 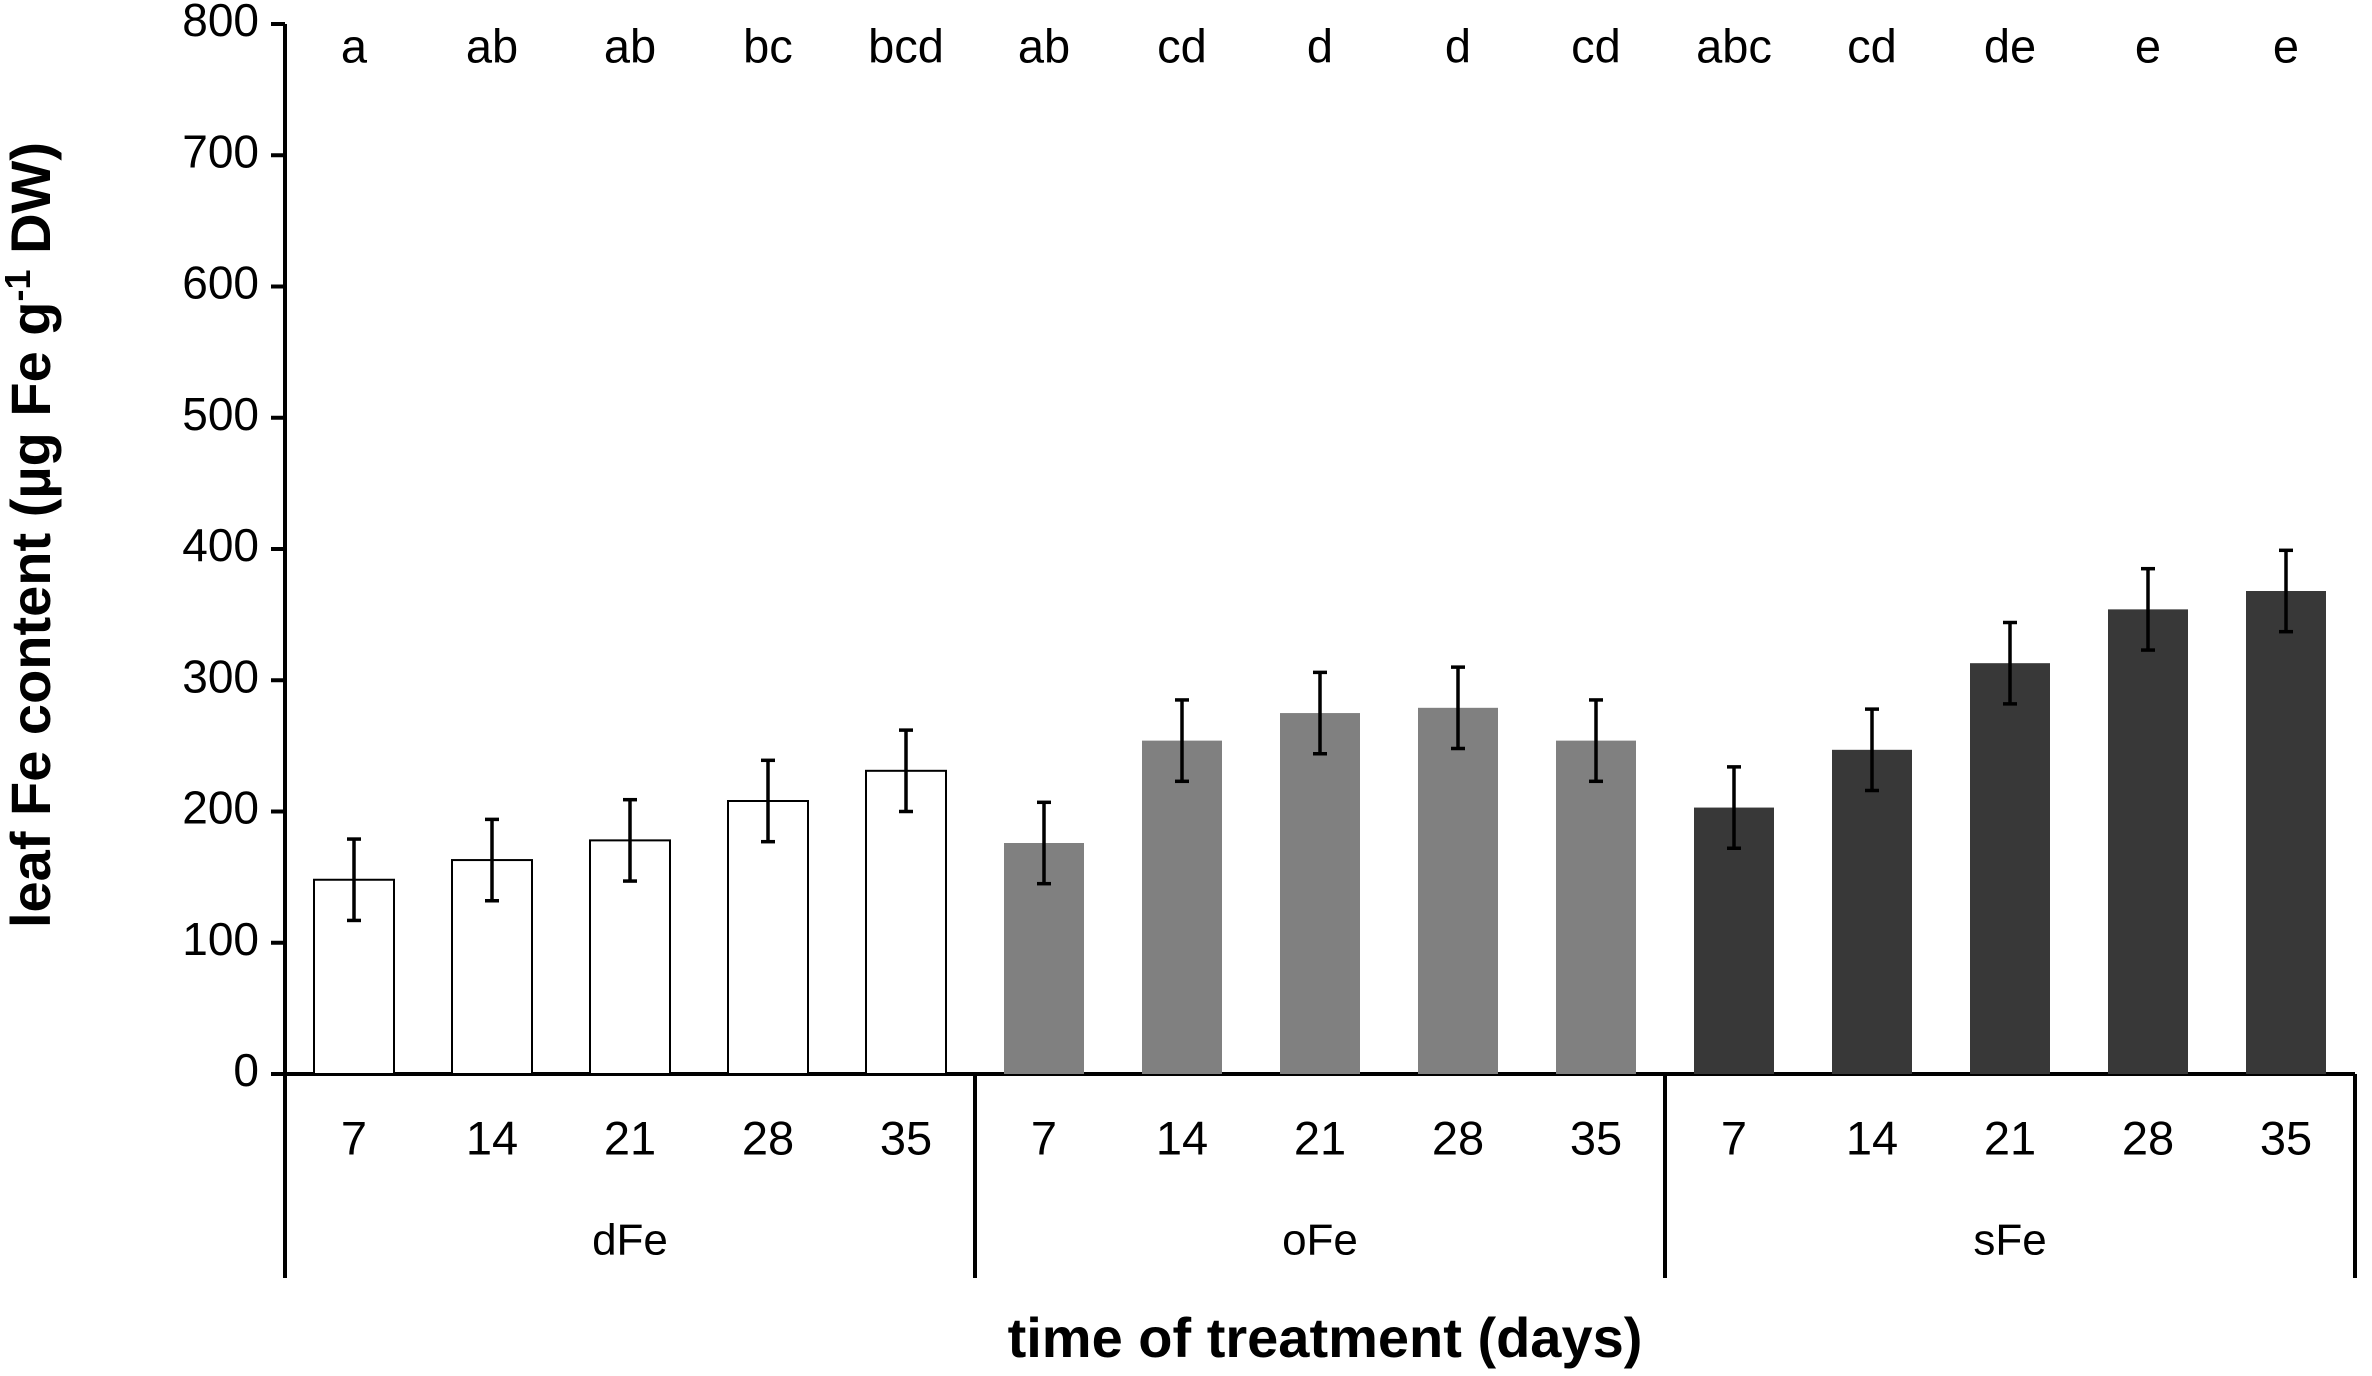 I want to click on y-tick-label: 400, so click(x=220, y=545).